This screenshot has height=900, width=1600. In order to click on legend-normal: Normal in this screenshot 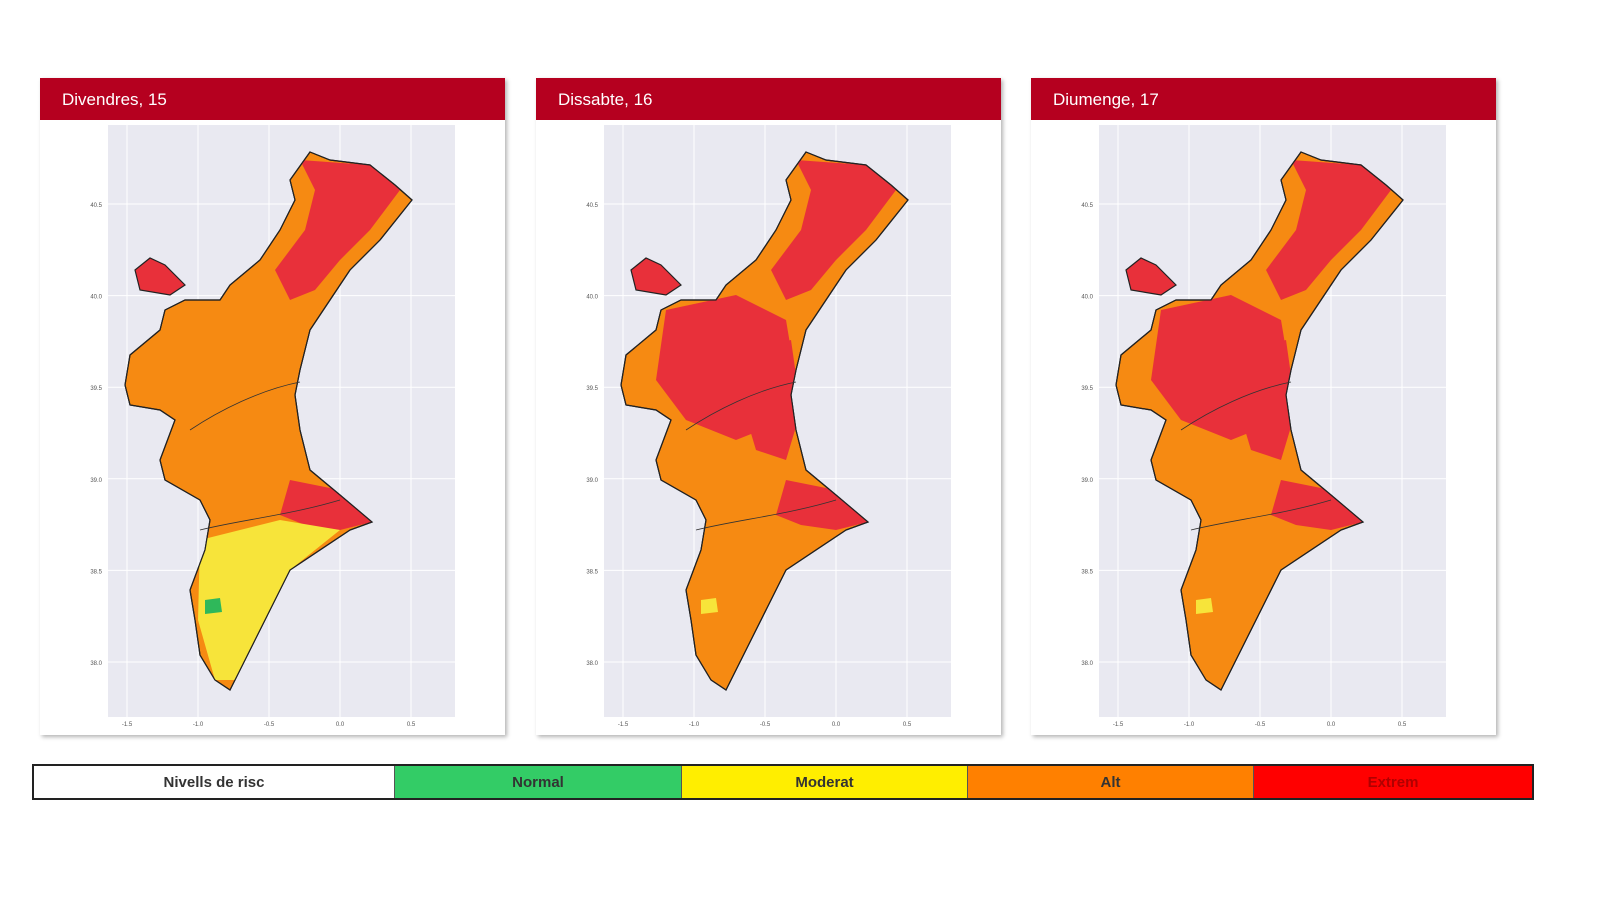, I will do `click(538, 782)`.